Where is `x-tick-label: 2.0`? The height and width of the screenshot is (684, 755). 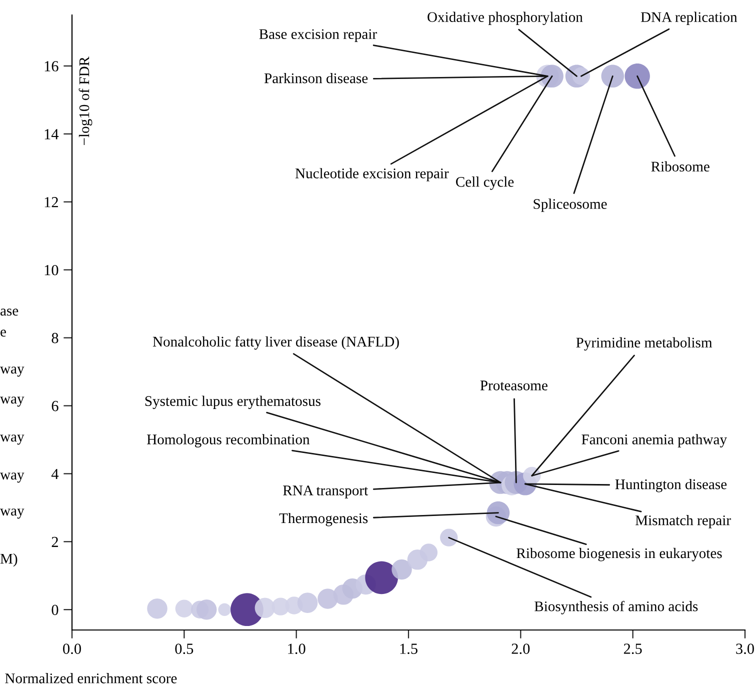 x-tick-label: 2.0 is located at coordinates (521, 649).